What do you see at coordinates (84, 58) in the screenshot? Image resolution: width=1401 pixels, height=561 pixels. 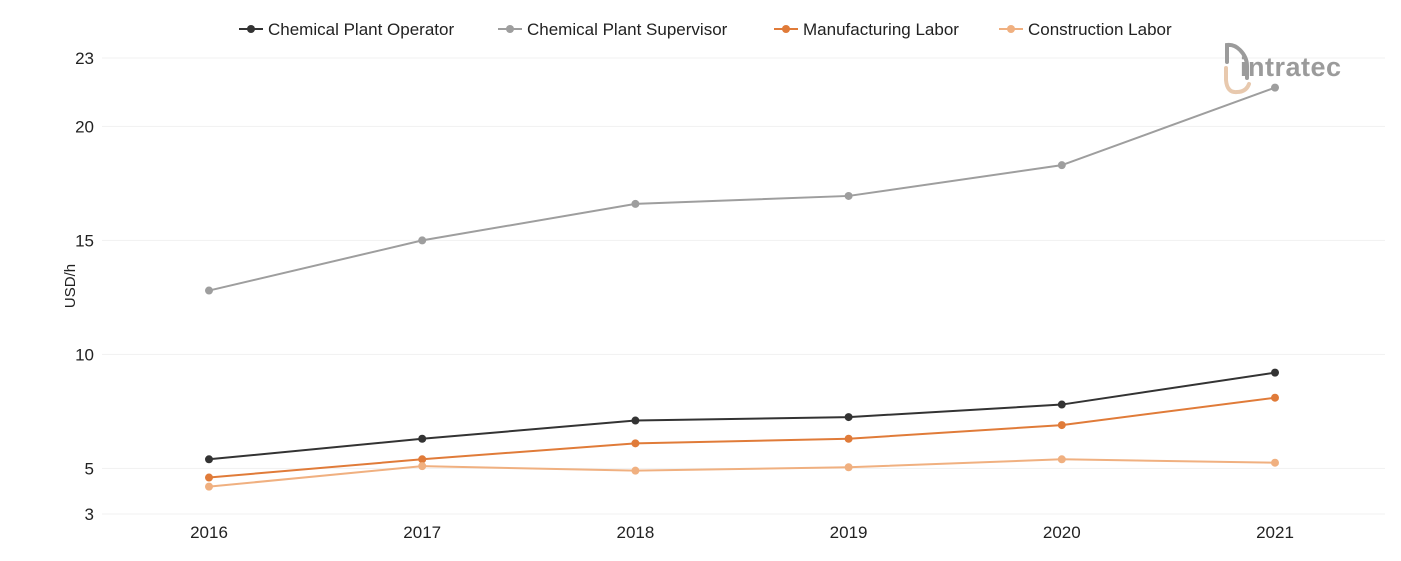 I see `y-tick-label: 23` at bounding box center [84, 58].